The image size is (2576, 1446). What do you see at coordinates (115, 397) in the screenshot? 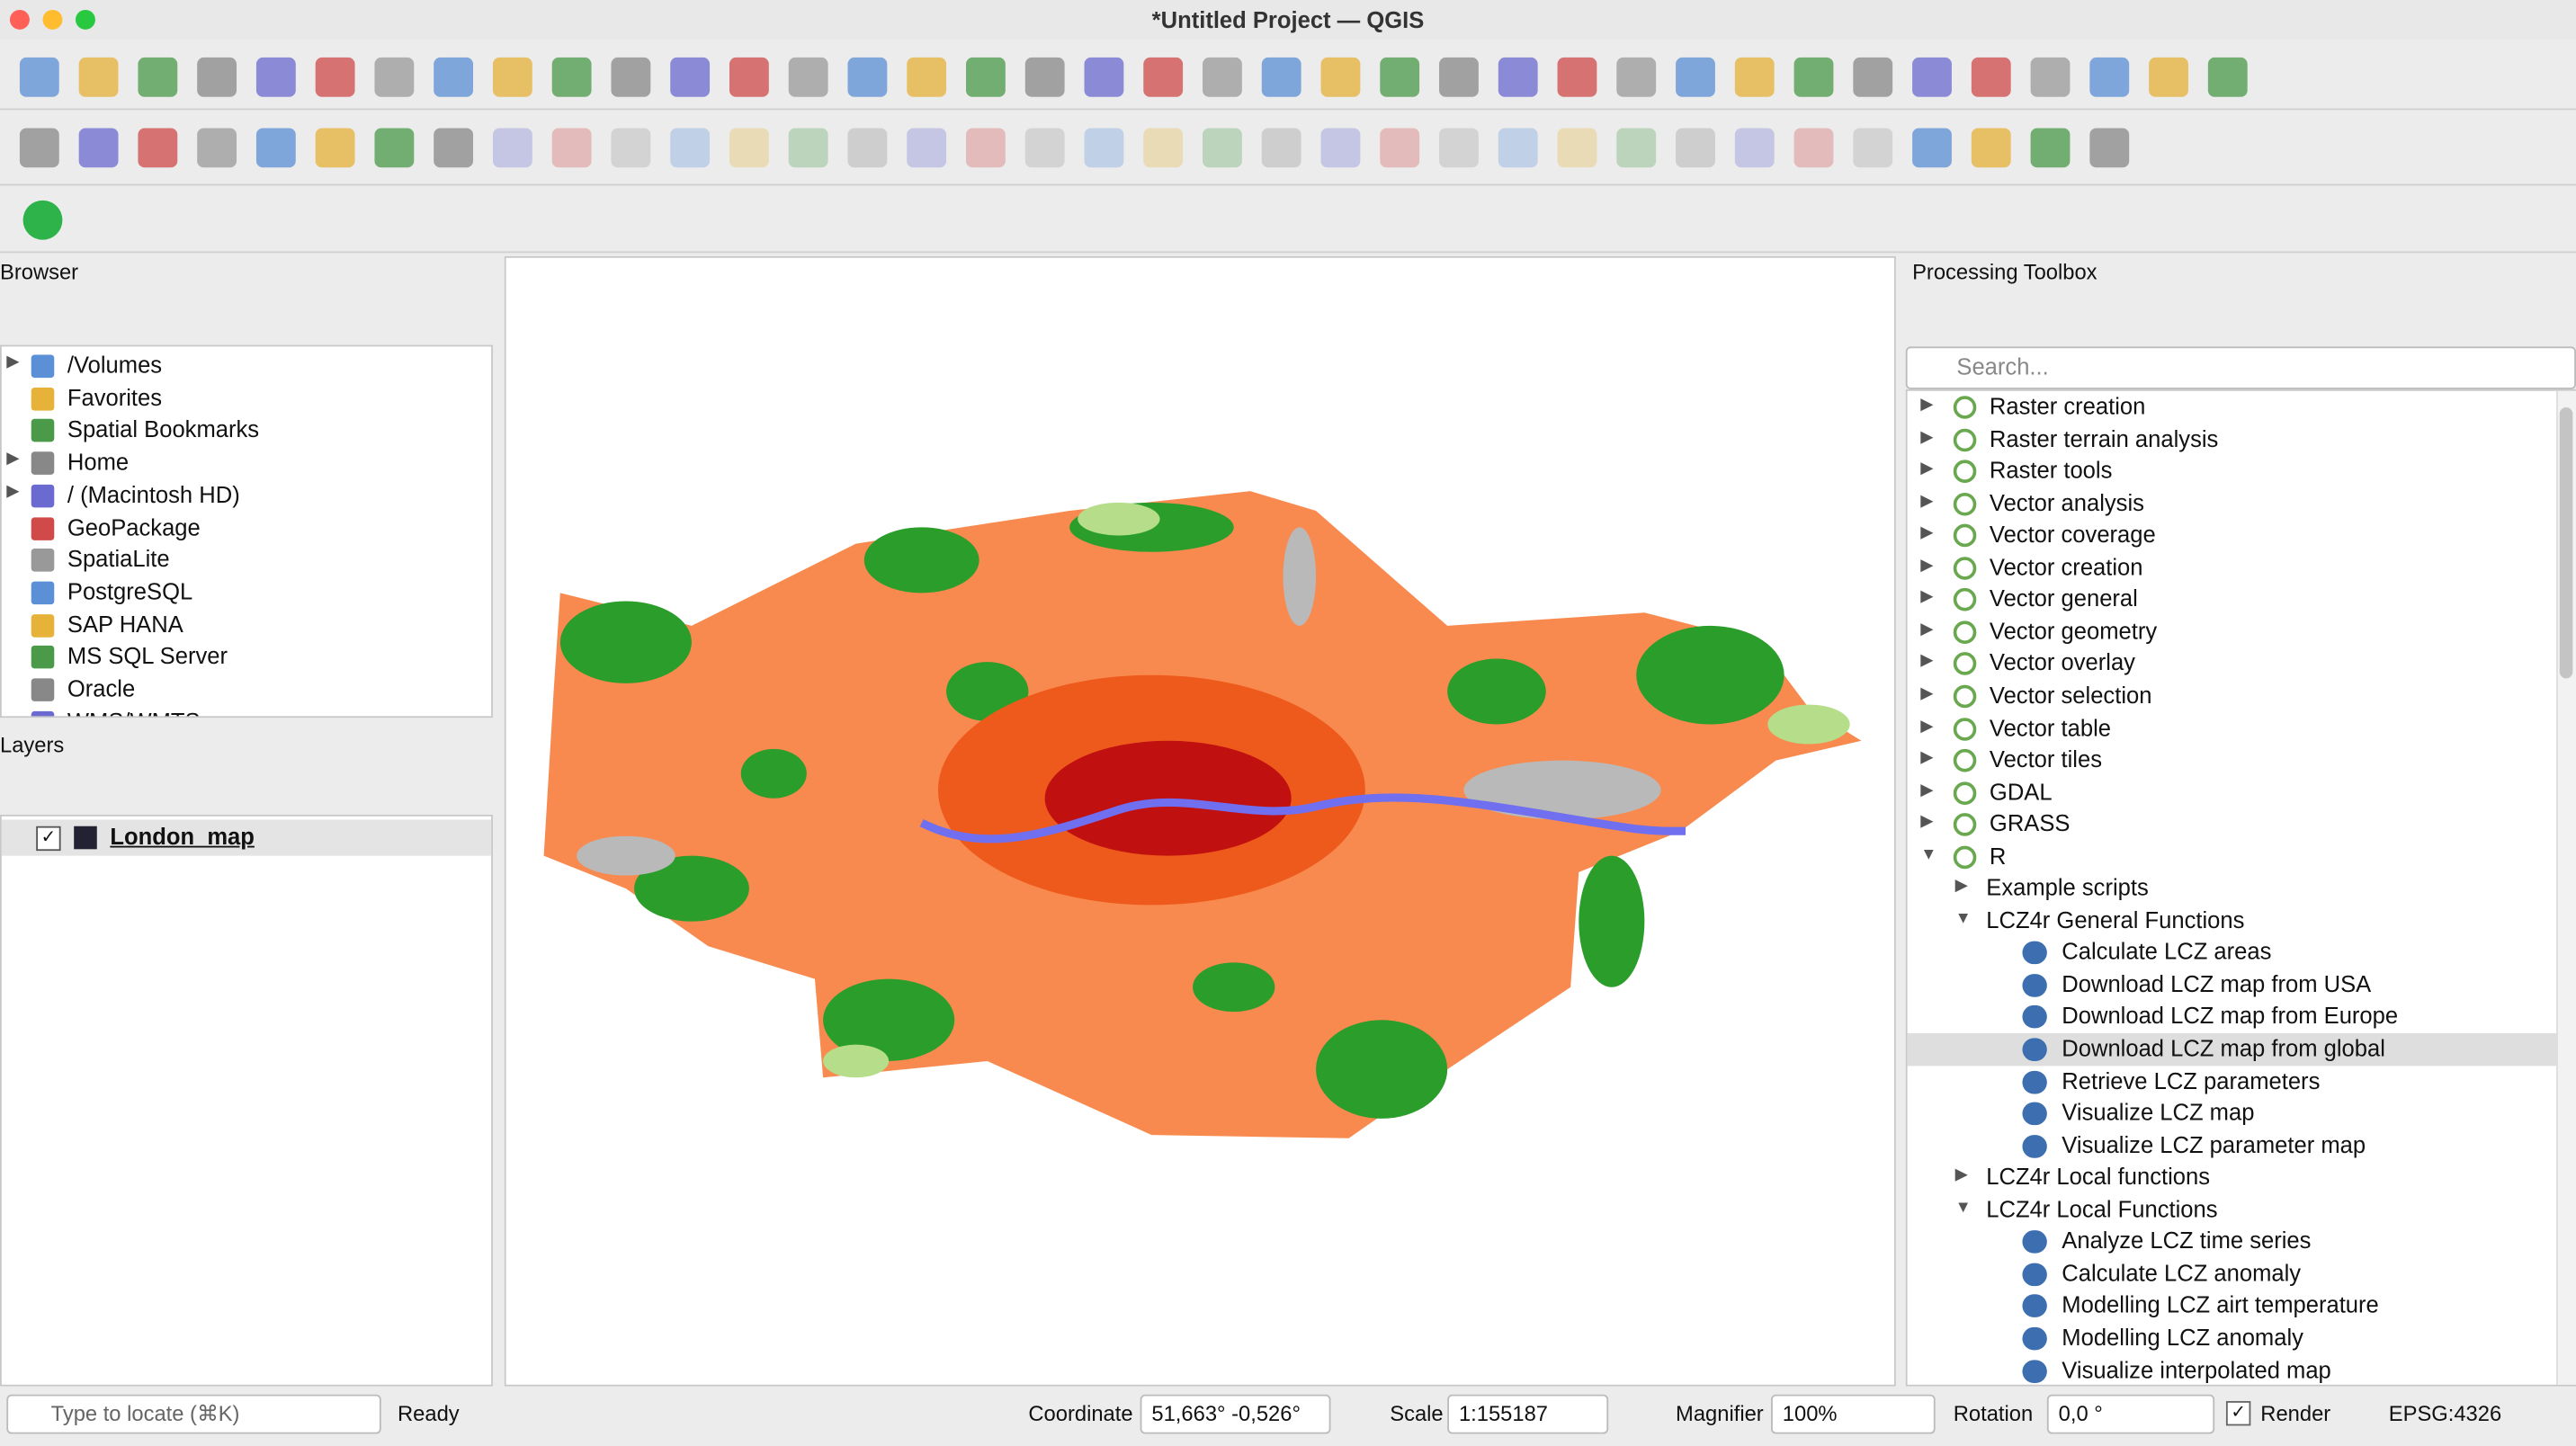
I see `browser-item: Favorites` at bounding box center [115, 397].